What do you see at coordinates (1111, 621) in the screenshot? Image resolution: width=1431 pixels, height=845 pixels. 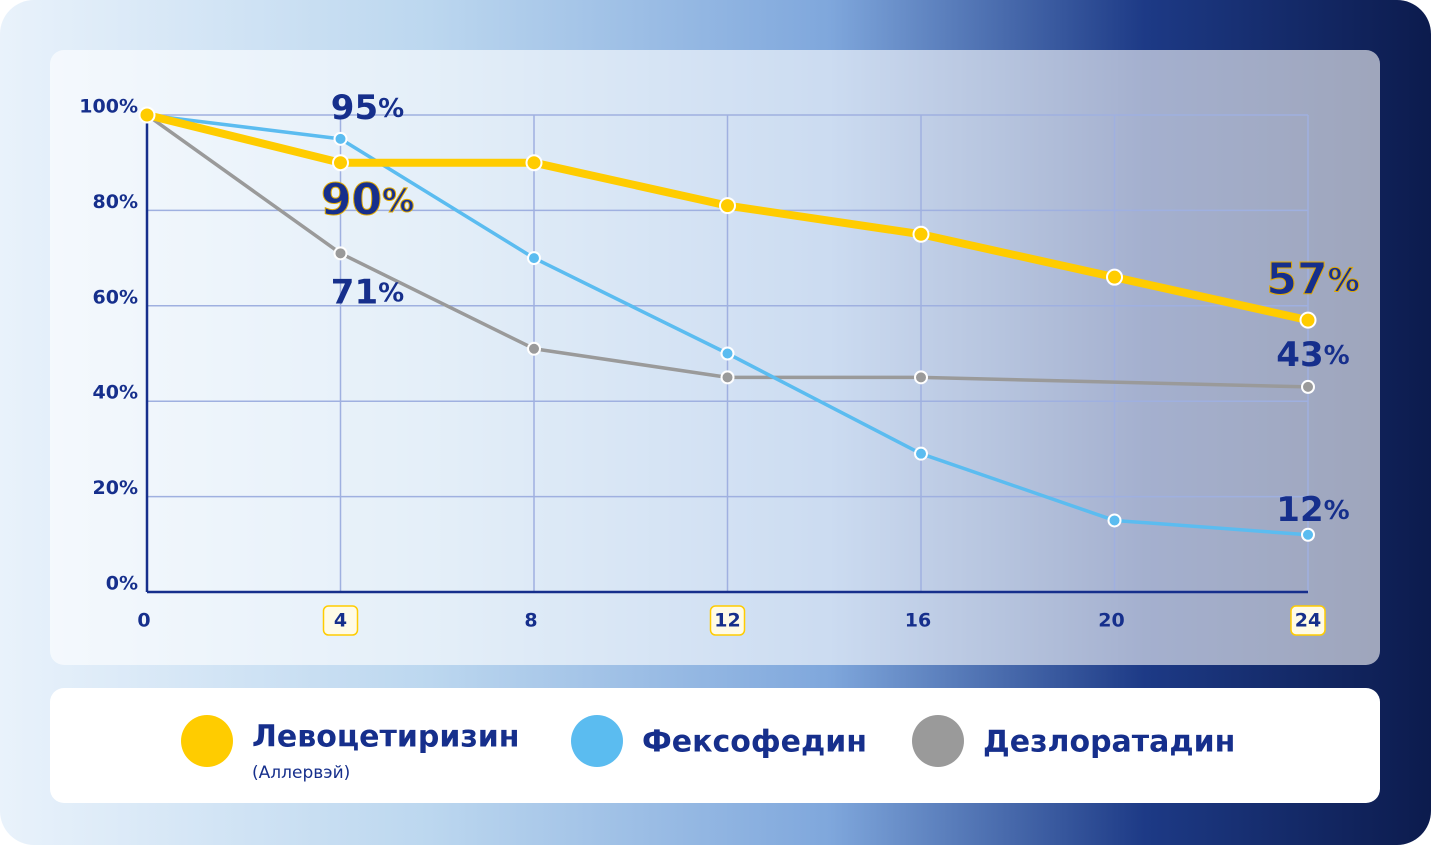 I see `x-tick-label: 20` at bounding box center [1111, 621].